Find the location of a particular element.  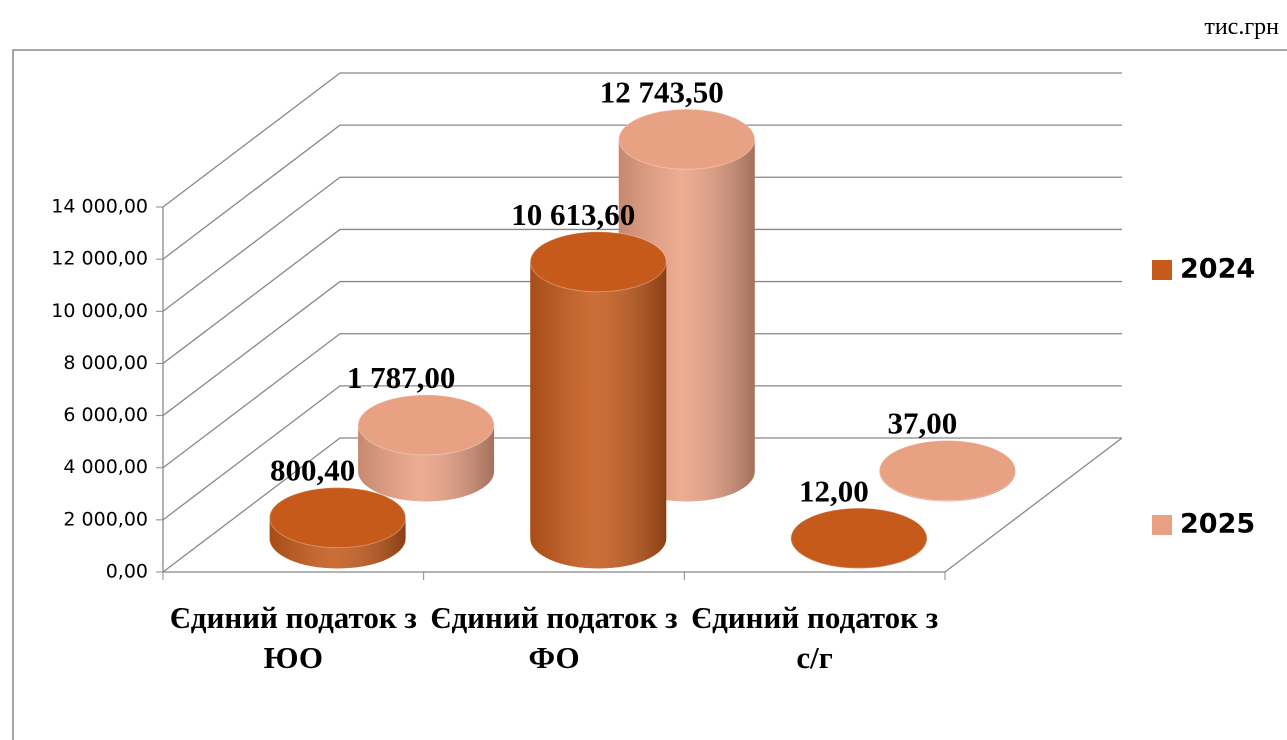

legend-label: 2025 is located at coordinates (1217, 524).